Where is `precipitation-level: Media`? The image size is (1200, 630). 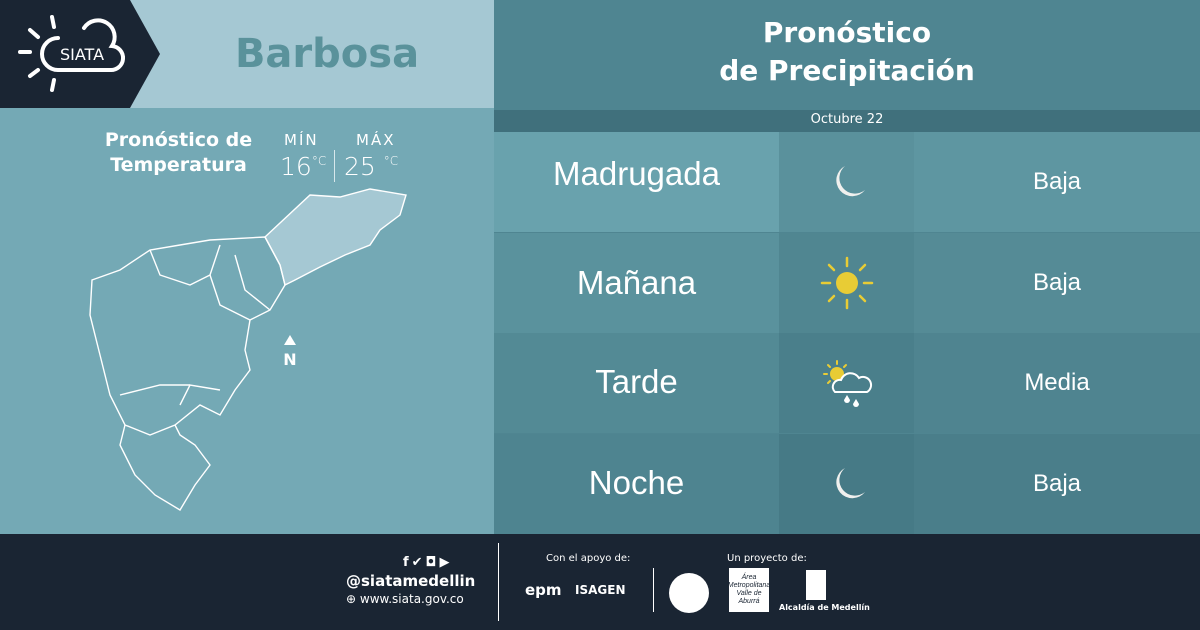
precipitation-level: Media is located at coordinates (1057, 382).